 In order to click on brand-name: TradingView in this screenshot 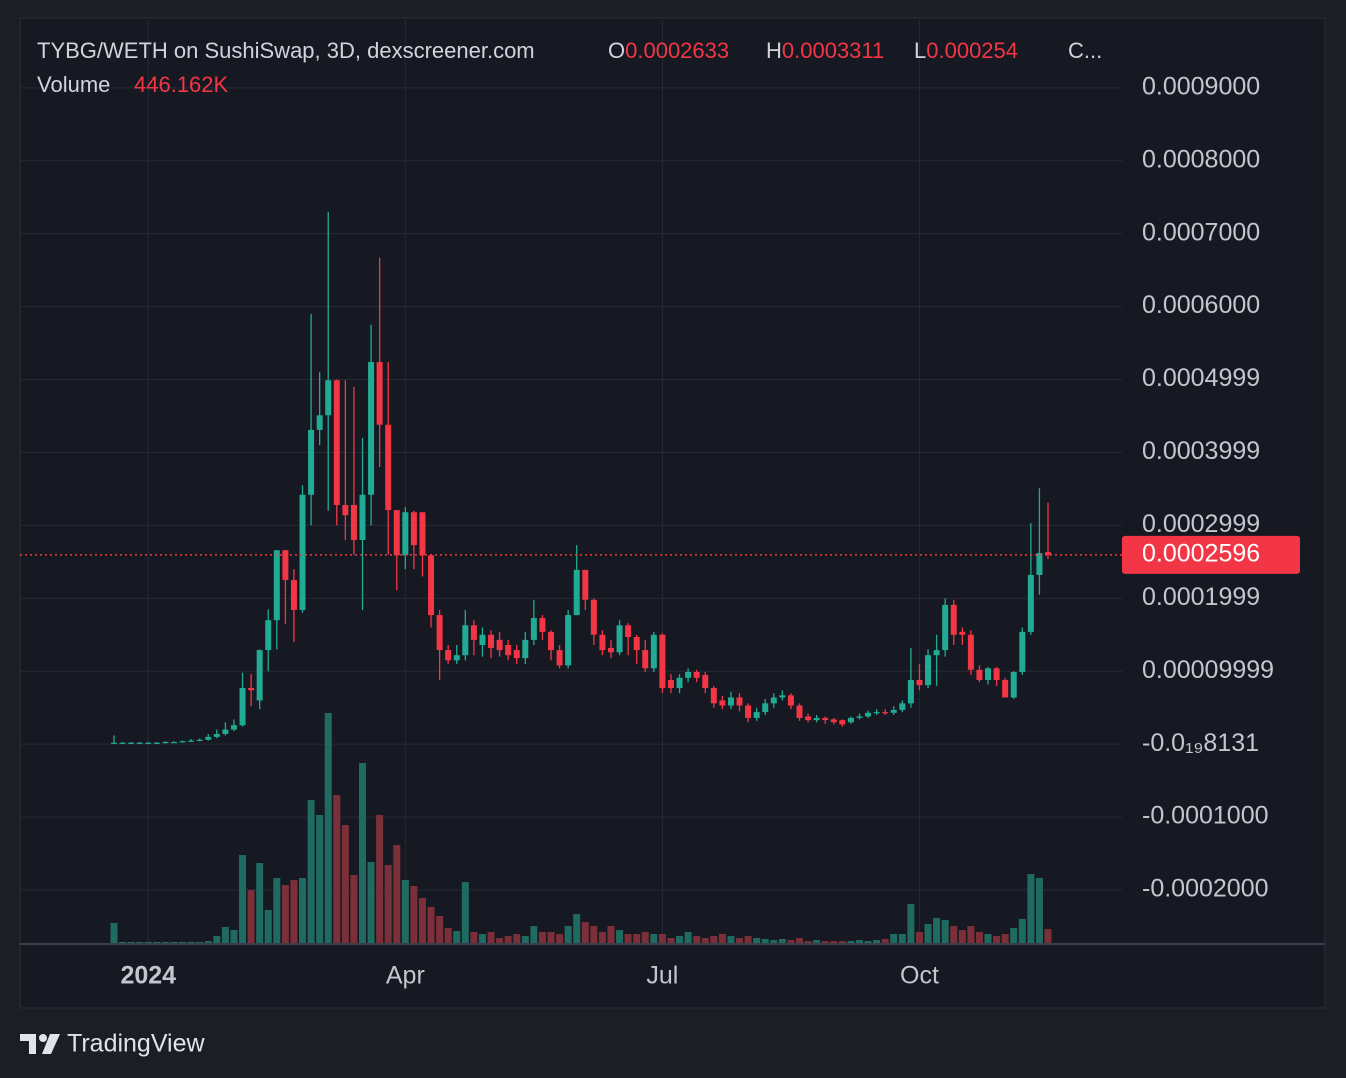, I will do `click(136, 1044)`.